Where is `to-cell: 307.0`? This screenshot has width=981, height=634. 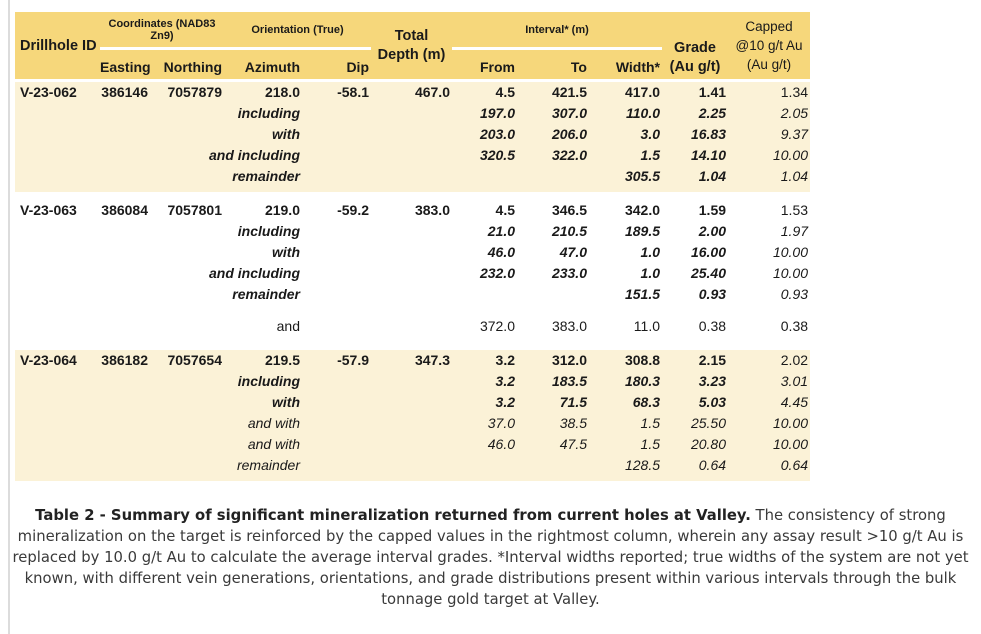 to-cell: 307.0 is located at coordinates (553, 113).